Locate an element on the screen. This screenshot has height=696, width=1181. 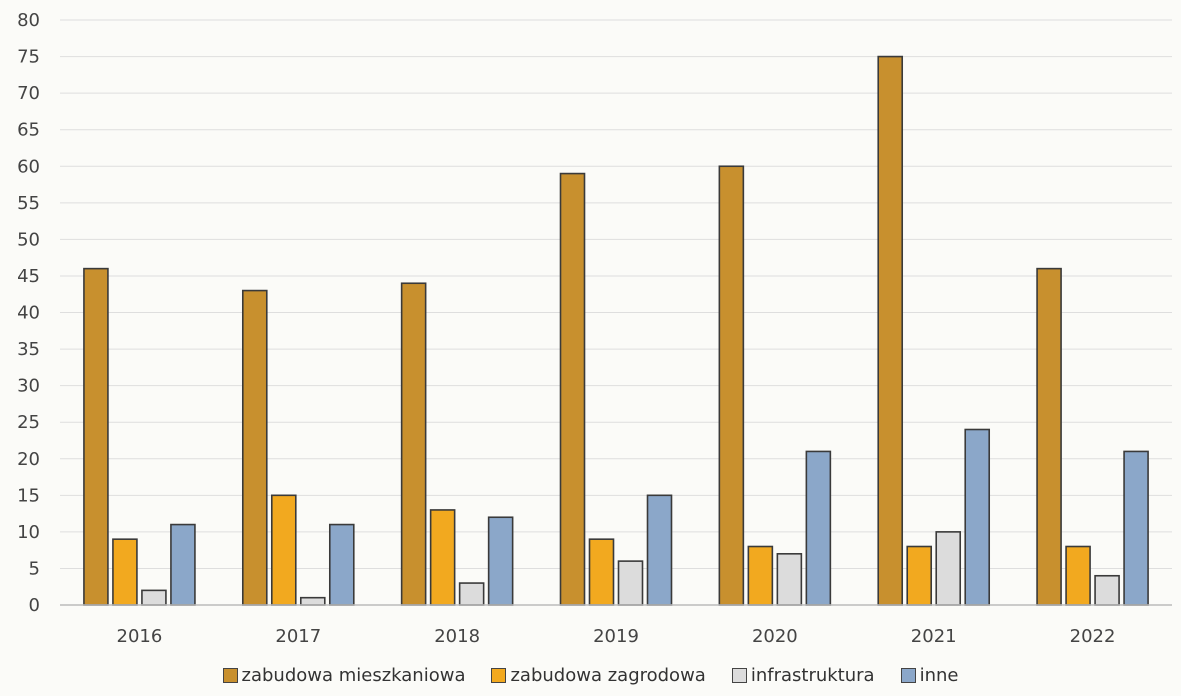
legend-item: zabudowa zagrodowa is located at coordinates (598, 675).